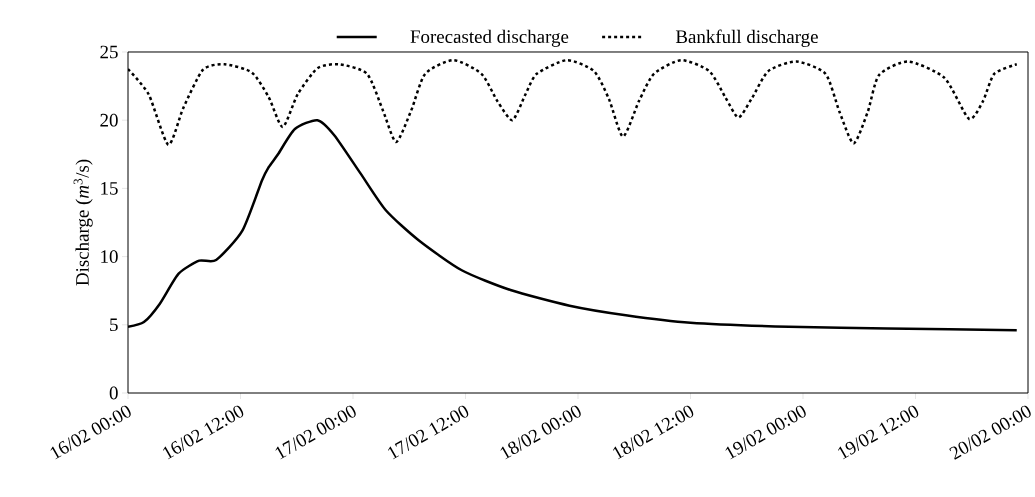 Image resolution: width=1035 pixels, height=497 pixels. I want to click on y-tick-label: 5, so click(114, 325).